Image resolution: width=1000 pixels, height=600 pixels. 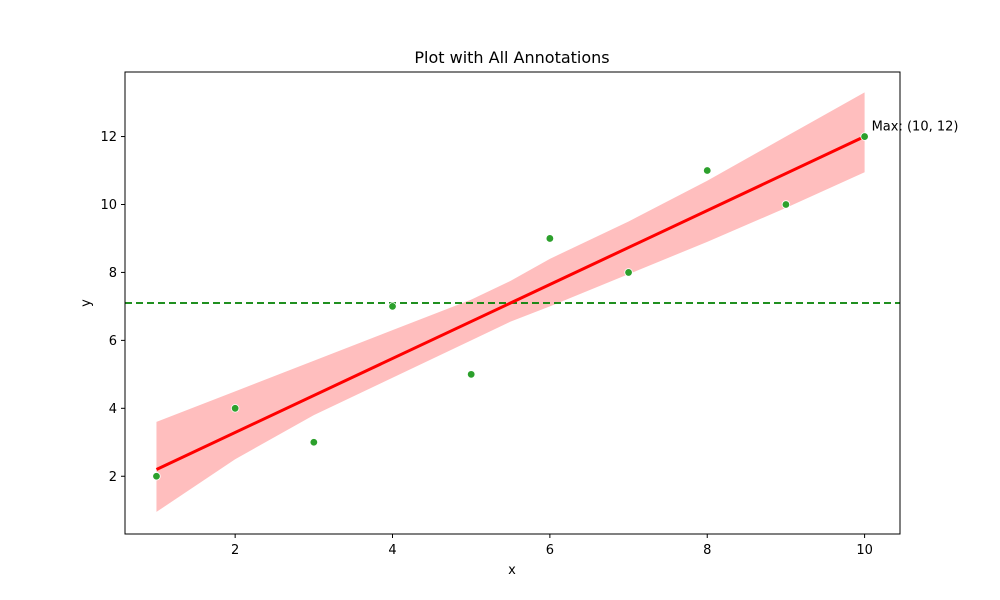 I want to click on y-axis-ticks: 2 4 6 8 10 12, so click(x=112, y=307).